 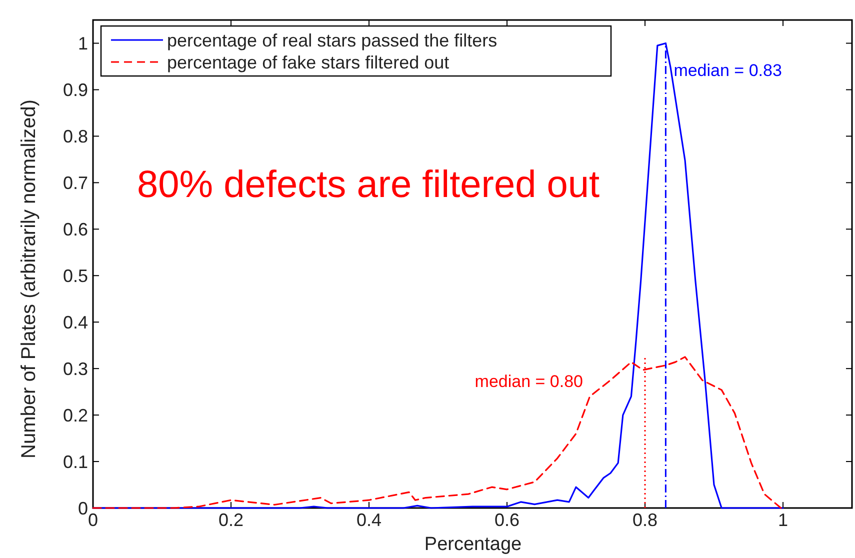 What do you see at coordinates (75, 462) in the screenshot?
I see `y-tick-label: 0.1` at bounding box center [75, 462].